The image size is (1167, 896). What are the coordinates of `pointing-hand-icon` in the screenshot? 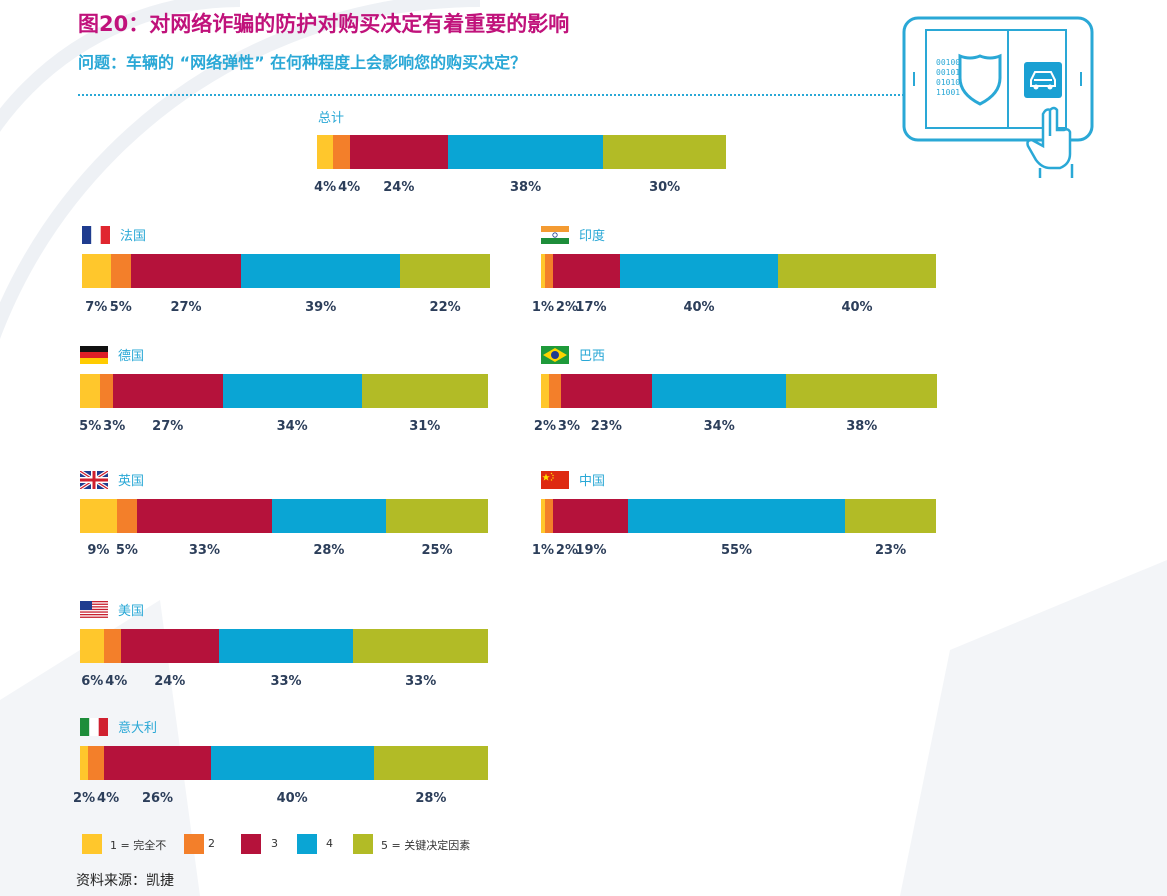 It's located at (1049, 138).